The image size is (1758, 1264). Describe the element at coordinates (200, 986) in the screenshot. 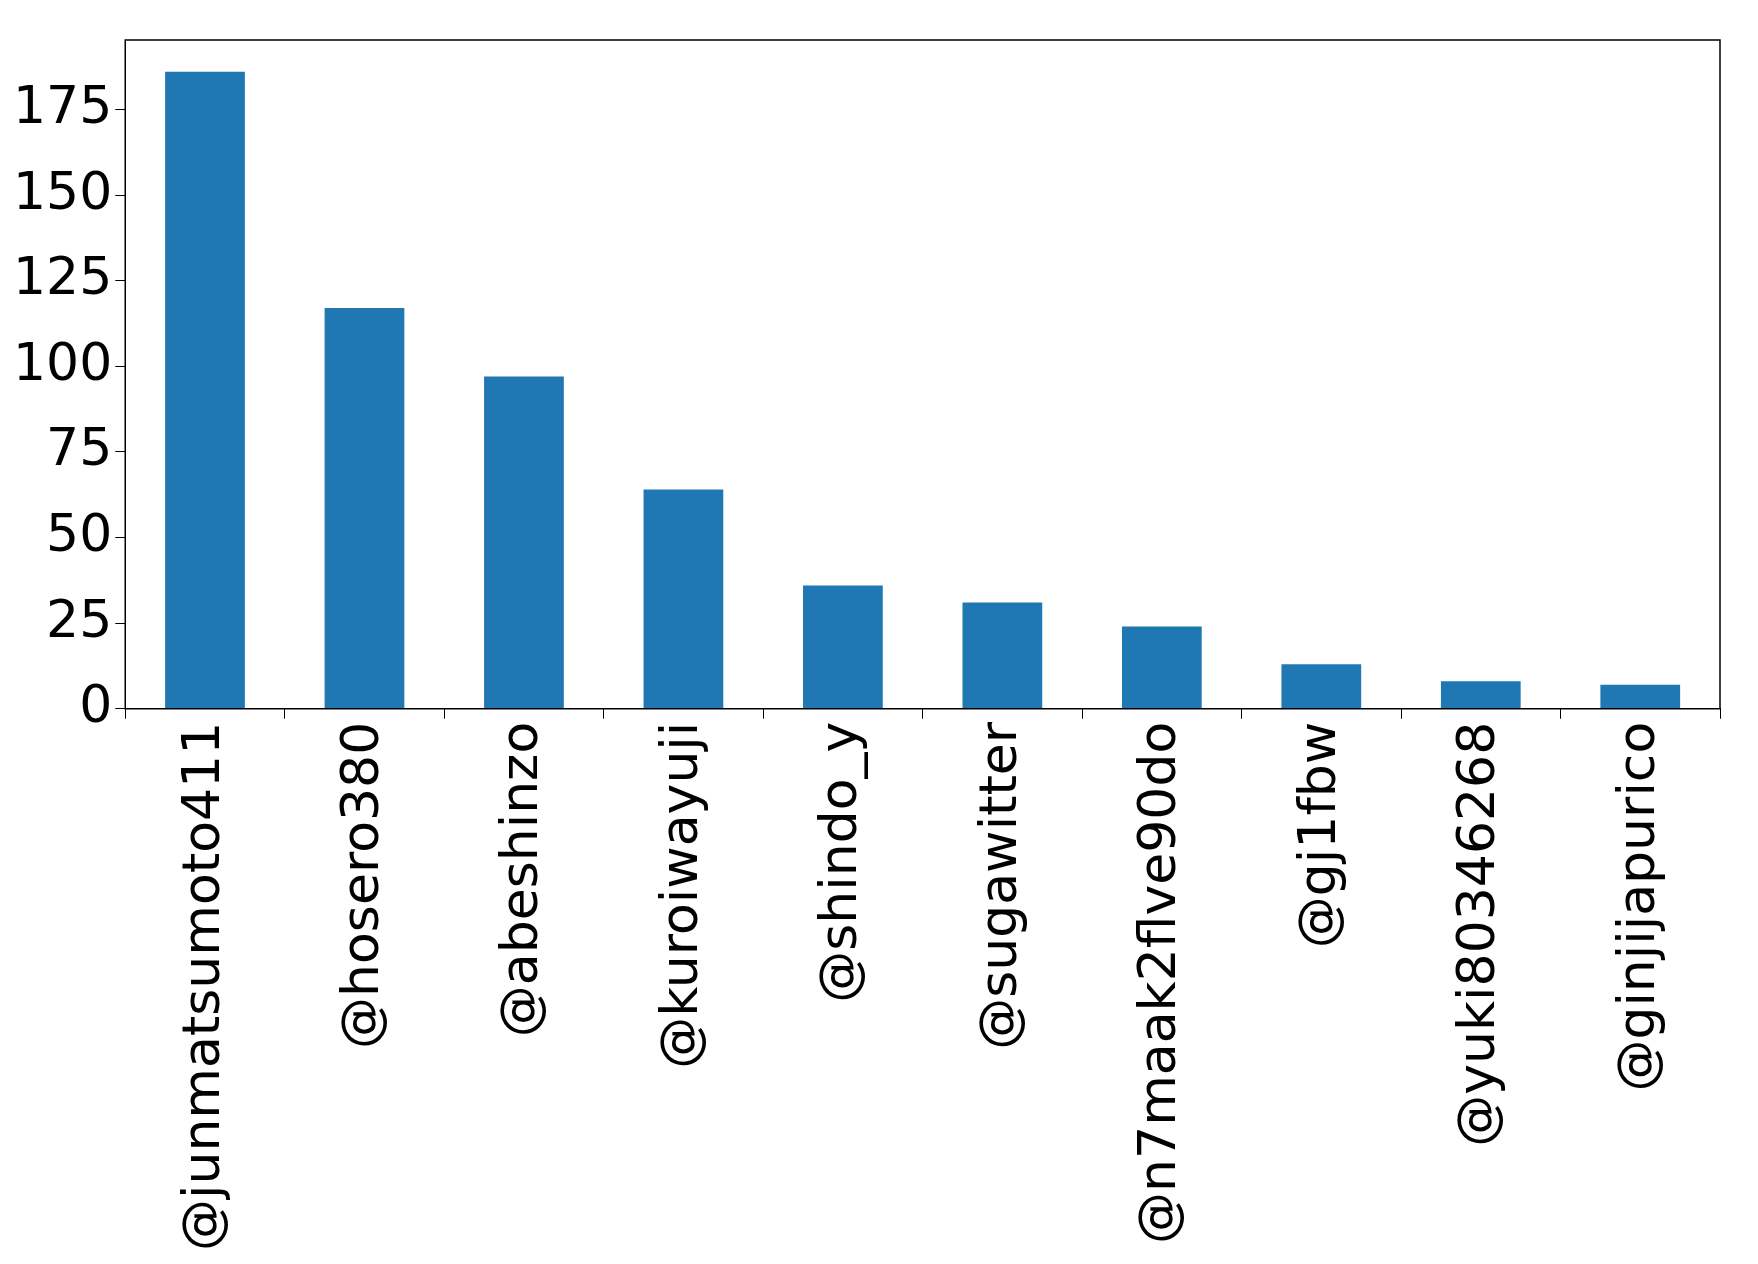

I see `x-tick-label: @junmatsumoto411` at that location.